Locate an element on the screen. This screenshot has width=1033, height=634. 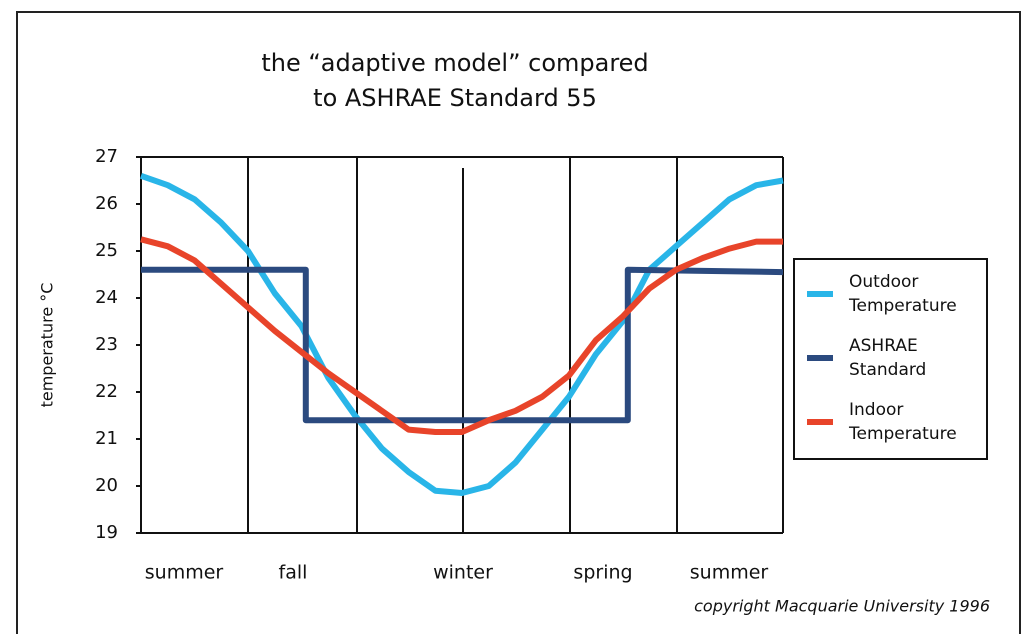
y-tick-label: 25 is located at coordinates (106, 250).